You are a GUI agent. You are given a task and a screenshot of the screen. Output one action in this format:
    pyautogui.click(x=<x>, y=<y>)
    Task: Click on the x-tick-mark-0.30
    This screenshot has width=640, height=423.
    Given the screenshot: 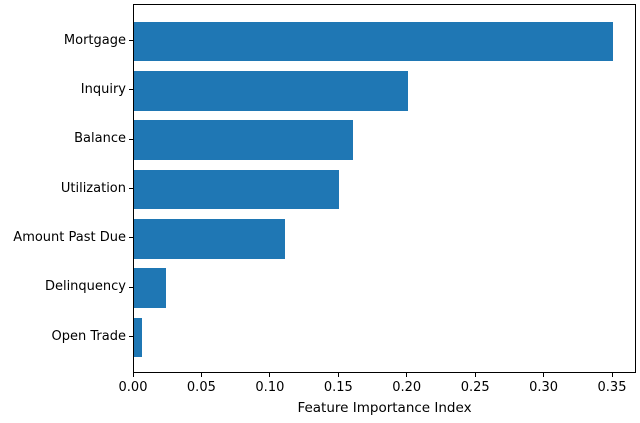 What is the action you would take?
    pyautogui.click(x=544, y=375)
    